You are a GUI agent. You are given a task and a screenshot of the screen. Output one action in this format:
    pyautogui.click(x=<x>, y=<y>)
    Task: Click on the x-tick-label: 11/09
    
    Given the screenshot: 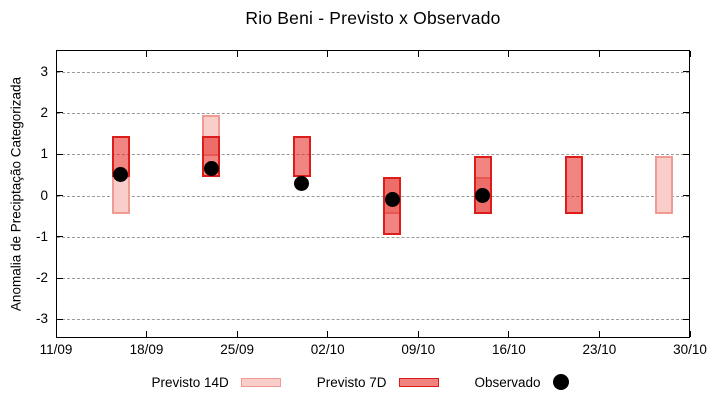 What is the action you would take?
    pyautogui.click(x=56, y=349)
    